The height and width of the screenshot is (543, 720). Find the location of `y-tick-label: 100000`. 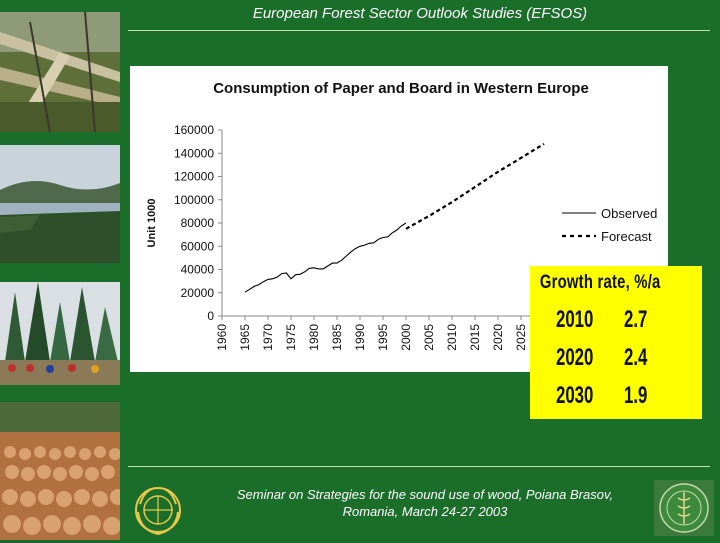

y-tick-label: 100000 is located at coordinates (194, 200).